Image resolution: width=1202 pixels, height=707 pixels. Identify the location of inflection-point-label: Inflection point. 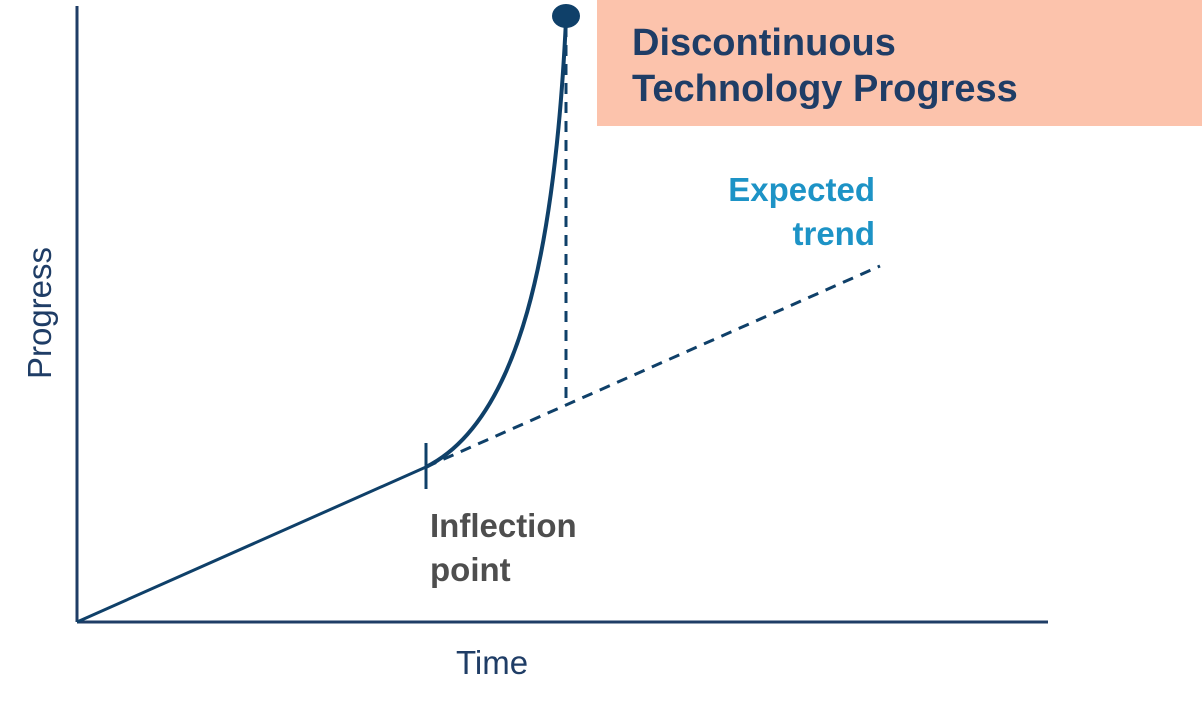
(503, 547).